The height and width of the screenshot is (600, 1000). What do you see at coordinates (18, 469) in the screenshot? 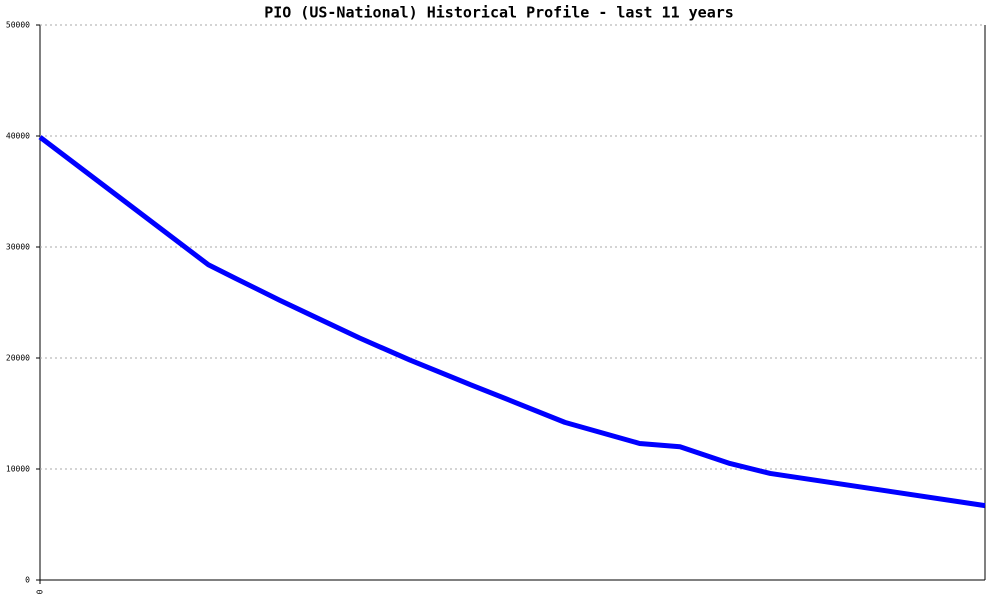
I see `y-tick-label: 10000` at bounding box center [18, 469].